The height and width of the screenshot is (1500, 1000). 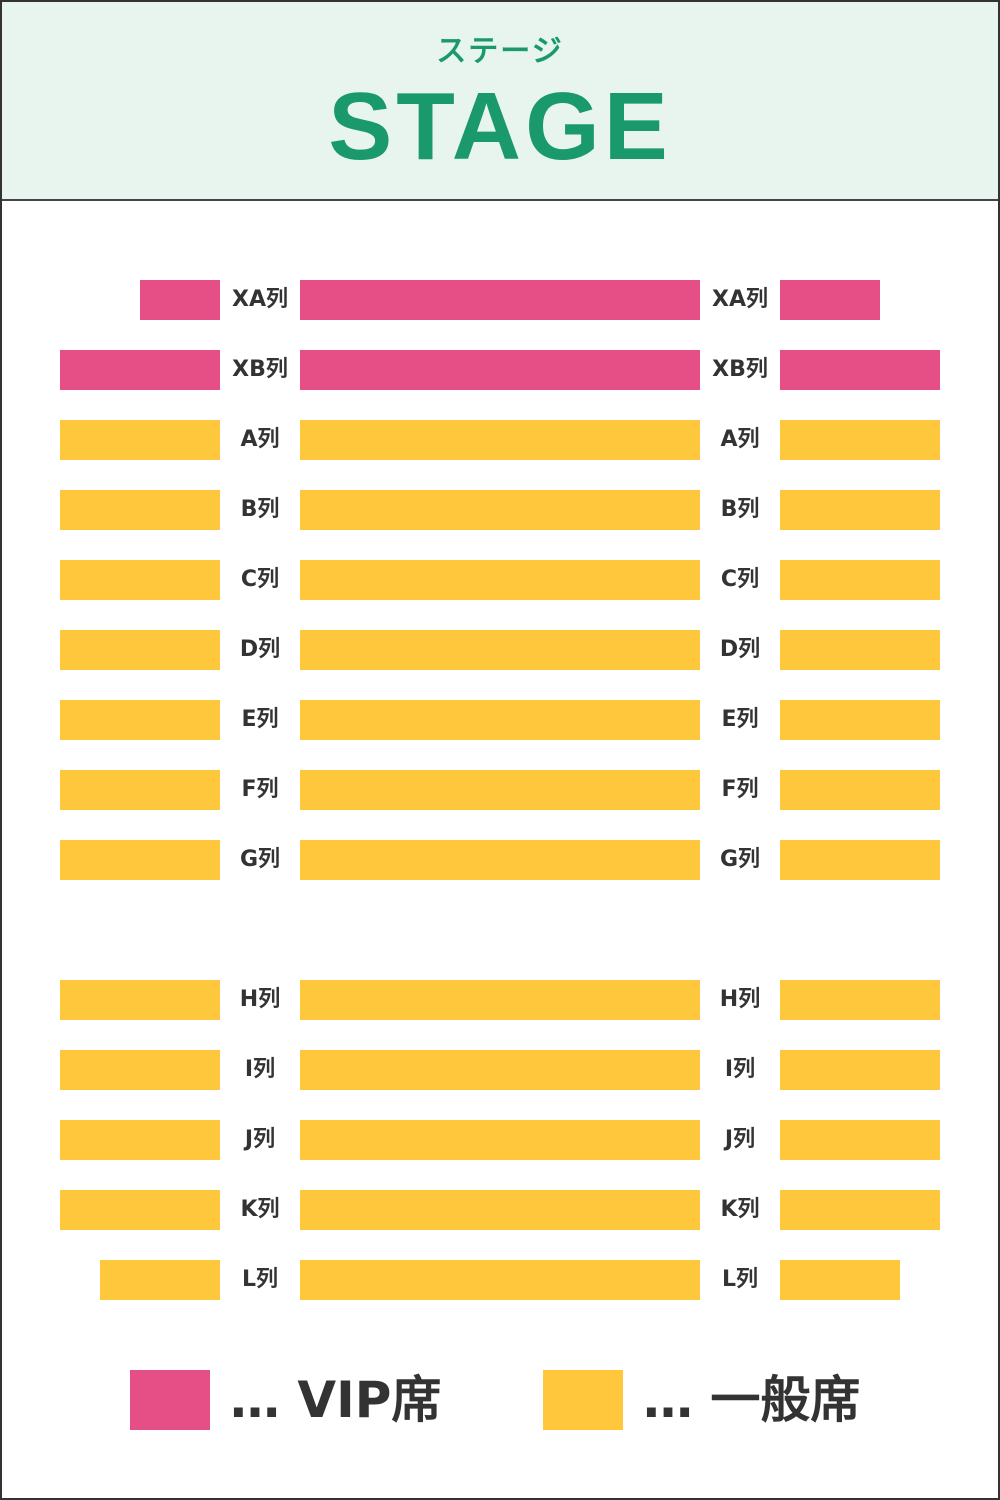 What do you see at coordinates (260, 999) in the screenshot?
I see `row-label-left: H列` at bounding box center [260, 999].